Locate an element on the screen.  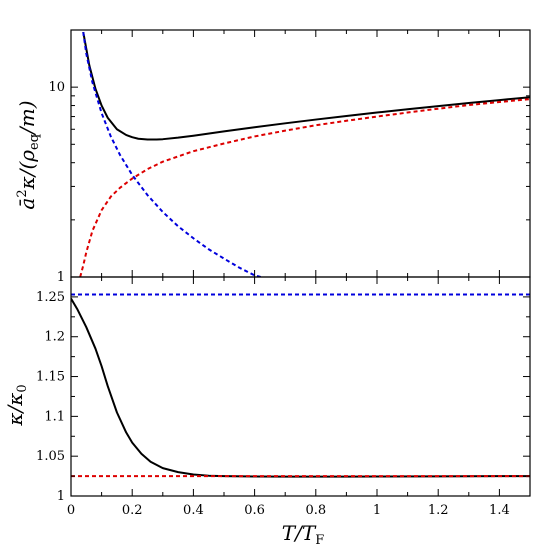
x-tick-label-7: 1.4 is located at coordinates (499, 510).